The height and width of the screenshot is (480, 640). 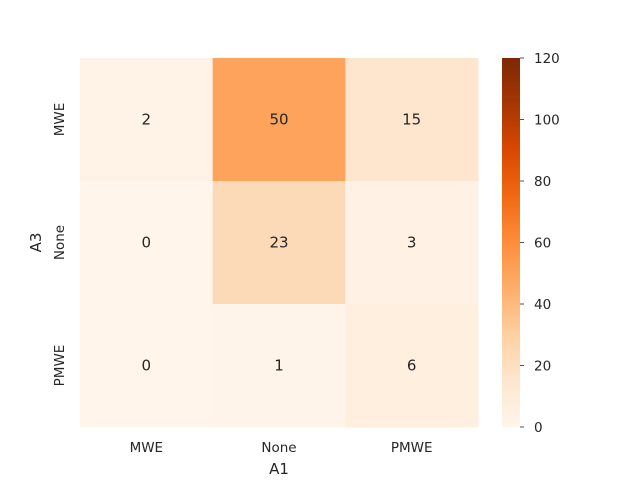 I want to click on heatmap-cell-none-pmwe, so click(x=412, y=243).